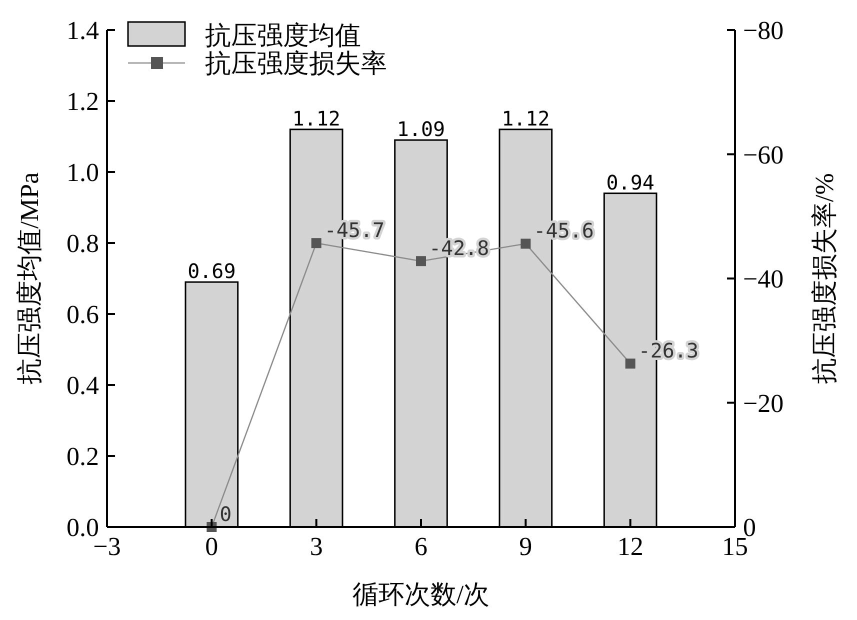 The width and height of the screenshot is (857, 620). What do you see at coordinates (316, 546) in the screenshot?
I see `x-tick-label: 3` at bounding box center [316, 546].